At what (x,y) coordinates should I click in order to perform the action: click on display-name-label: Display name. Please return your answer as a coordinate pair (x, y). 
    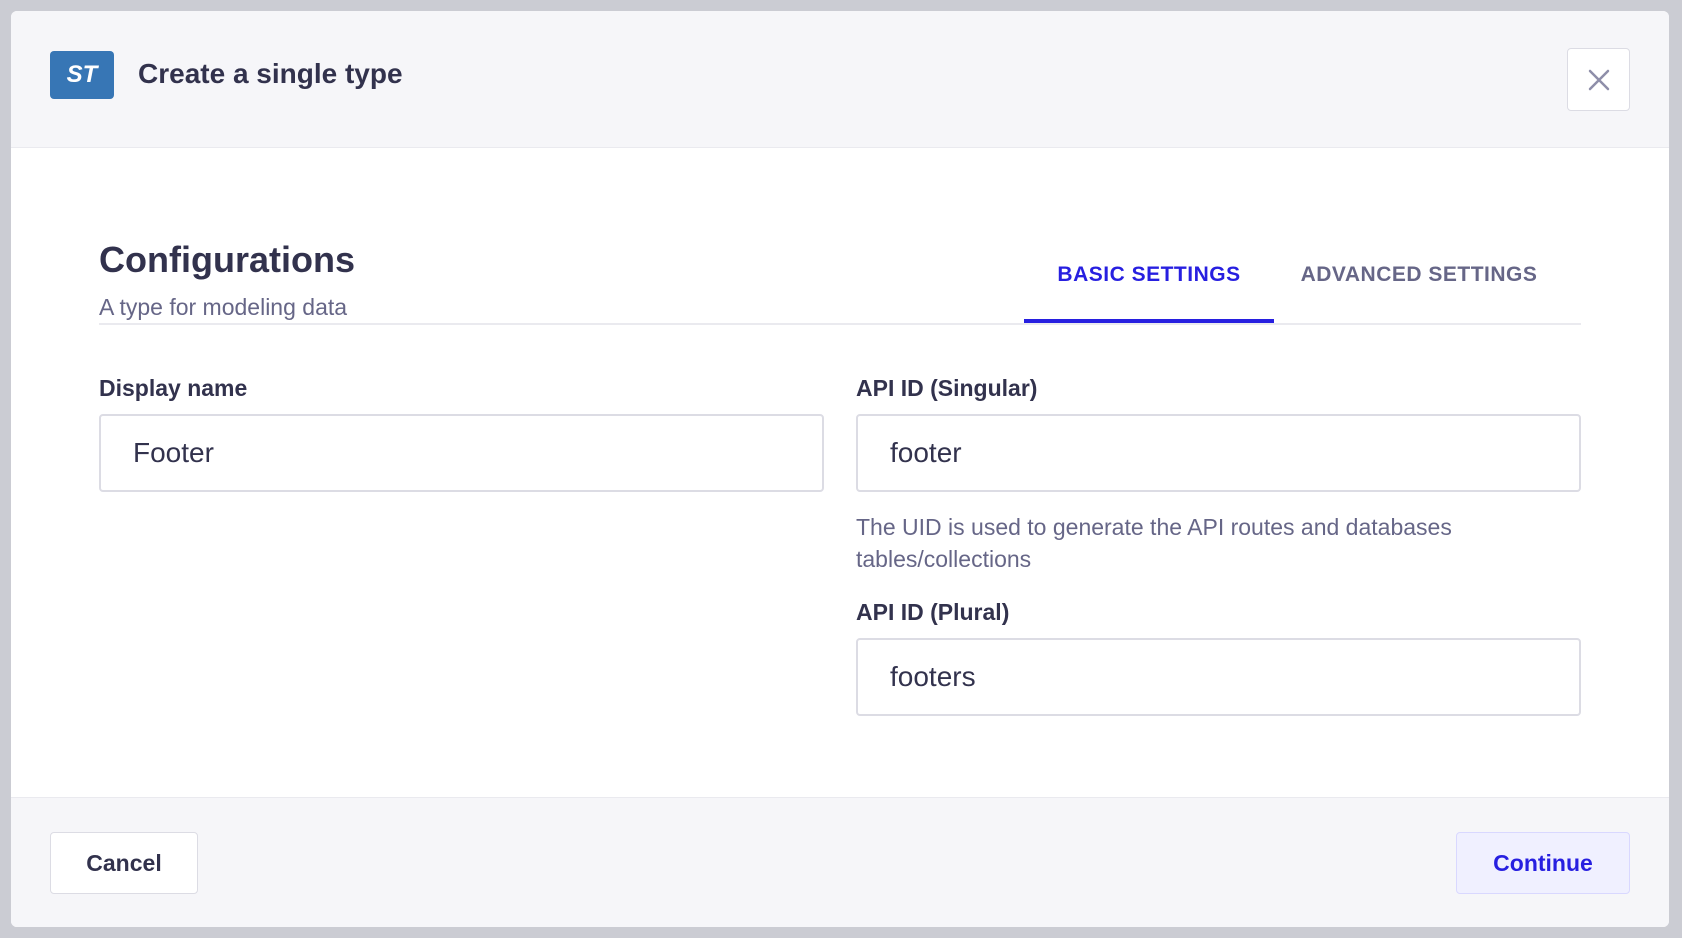
    Looking at the image, I should click on (173, 388).